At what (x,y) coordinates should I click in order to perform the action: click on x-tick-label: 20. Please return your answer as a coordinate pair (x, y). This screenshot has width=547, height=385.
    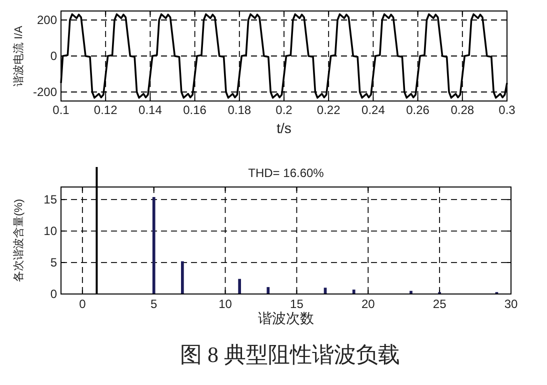
    Looking at the image, I should click on (368, 304).